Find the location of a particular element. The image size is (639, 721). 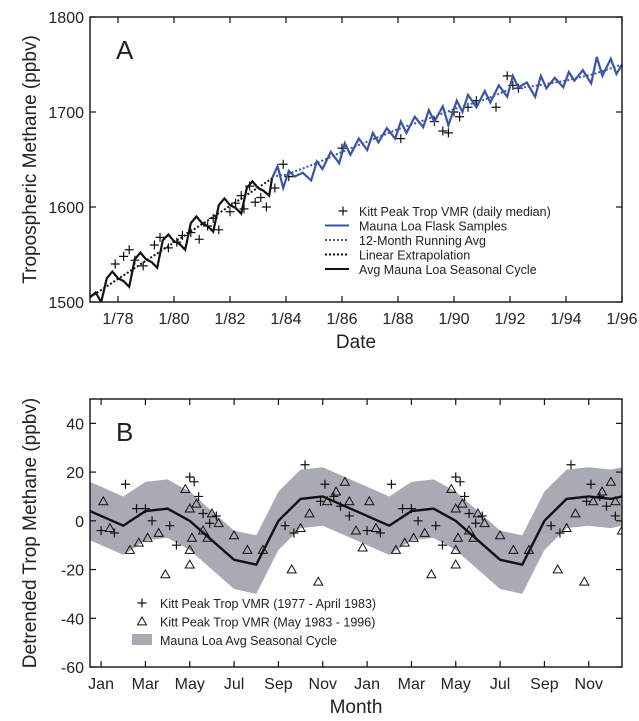

legend-label-1: Kitt Peak Trop VMR (May 1983 - 1996) is located at coordinates (267, 623).